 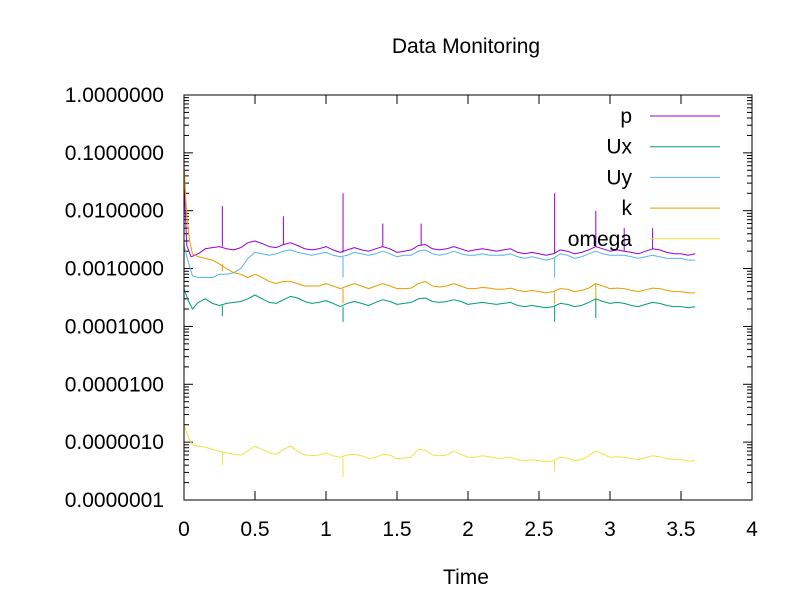 I want to click on y-tick-label: 0.0001000, so click(x=114, y=326).